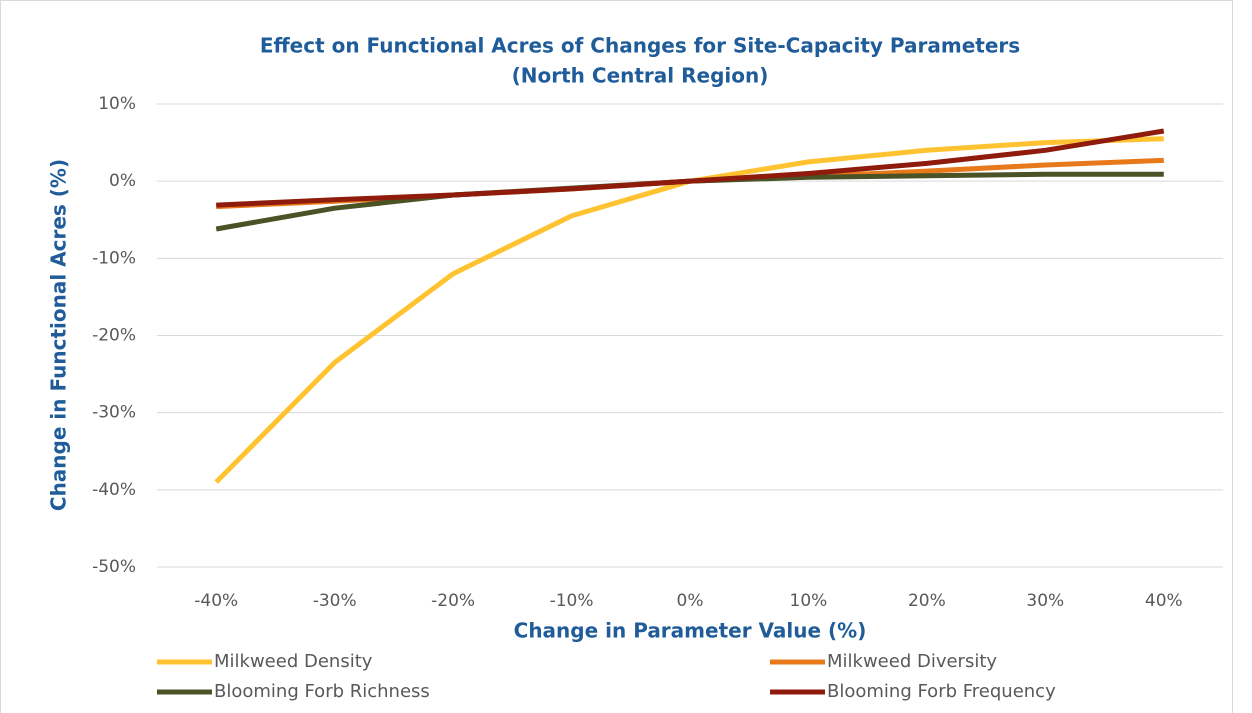  Describe the element at coordinates (122, 181) in the screenshot. I see `y-tick-label: 0%` at that location.